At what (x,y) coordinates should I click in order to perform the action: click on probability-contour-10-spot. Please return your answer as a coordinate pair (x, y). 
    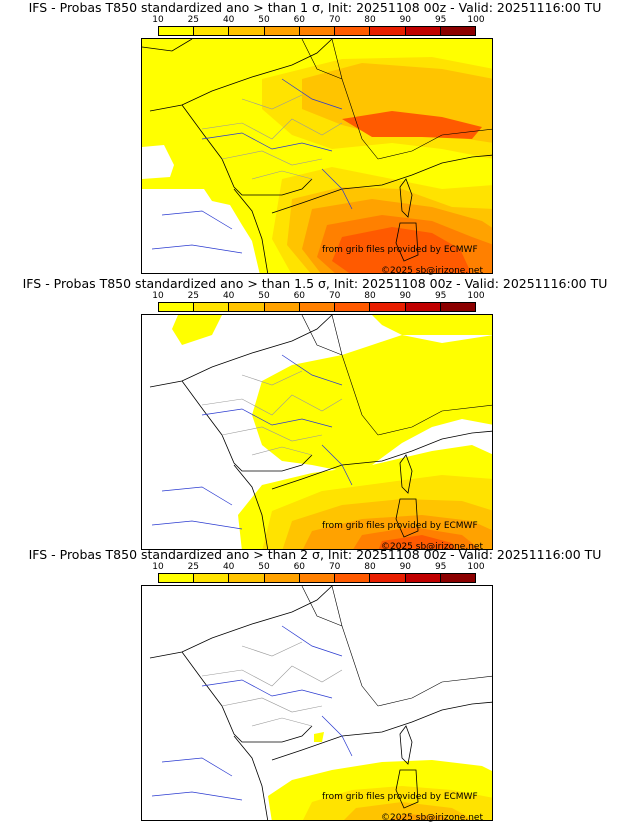
    Looking at the image, I should click on (319, 737).